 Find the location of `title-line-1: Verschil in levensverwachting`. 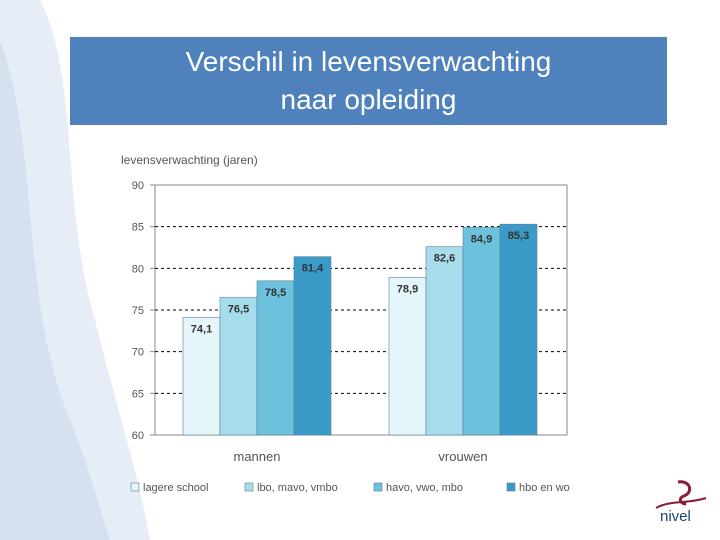

title-line-1: Verschil in levensverwachting is located at coordinates (368, 61).